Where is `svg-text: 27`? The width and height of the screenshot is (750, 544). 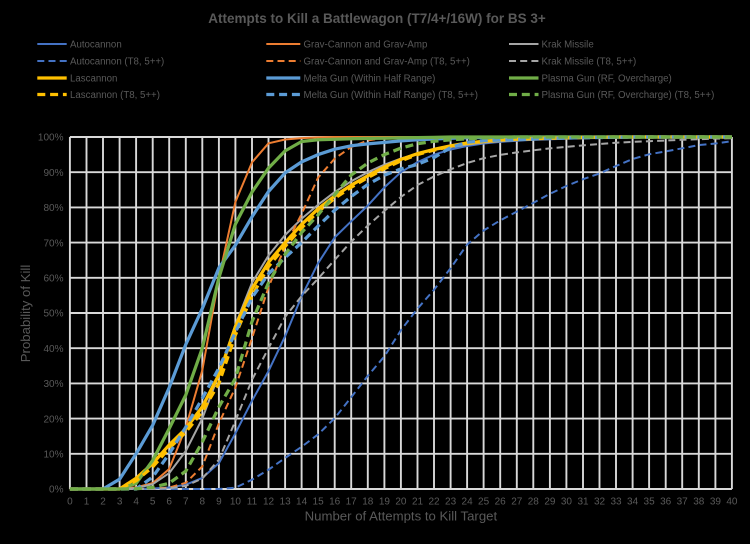 svg-text: 27 is located at coordinates (517, 502).